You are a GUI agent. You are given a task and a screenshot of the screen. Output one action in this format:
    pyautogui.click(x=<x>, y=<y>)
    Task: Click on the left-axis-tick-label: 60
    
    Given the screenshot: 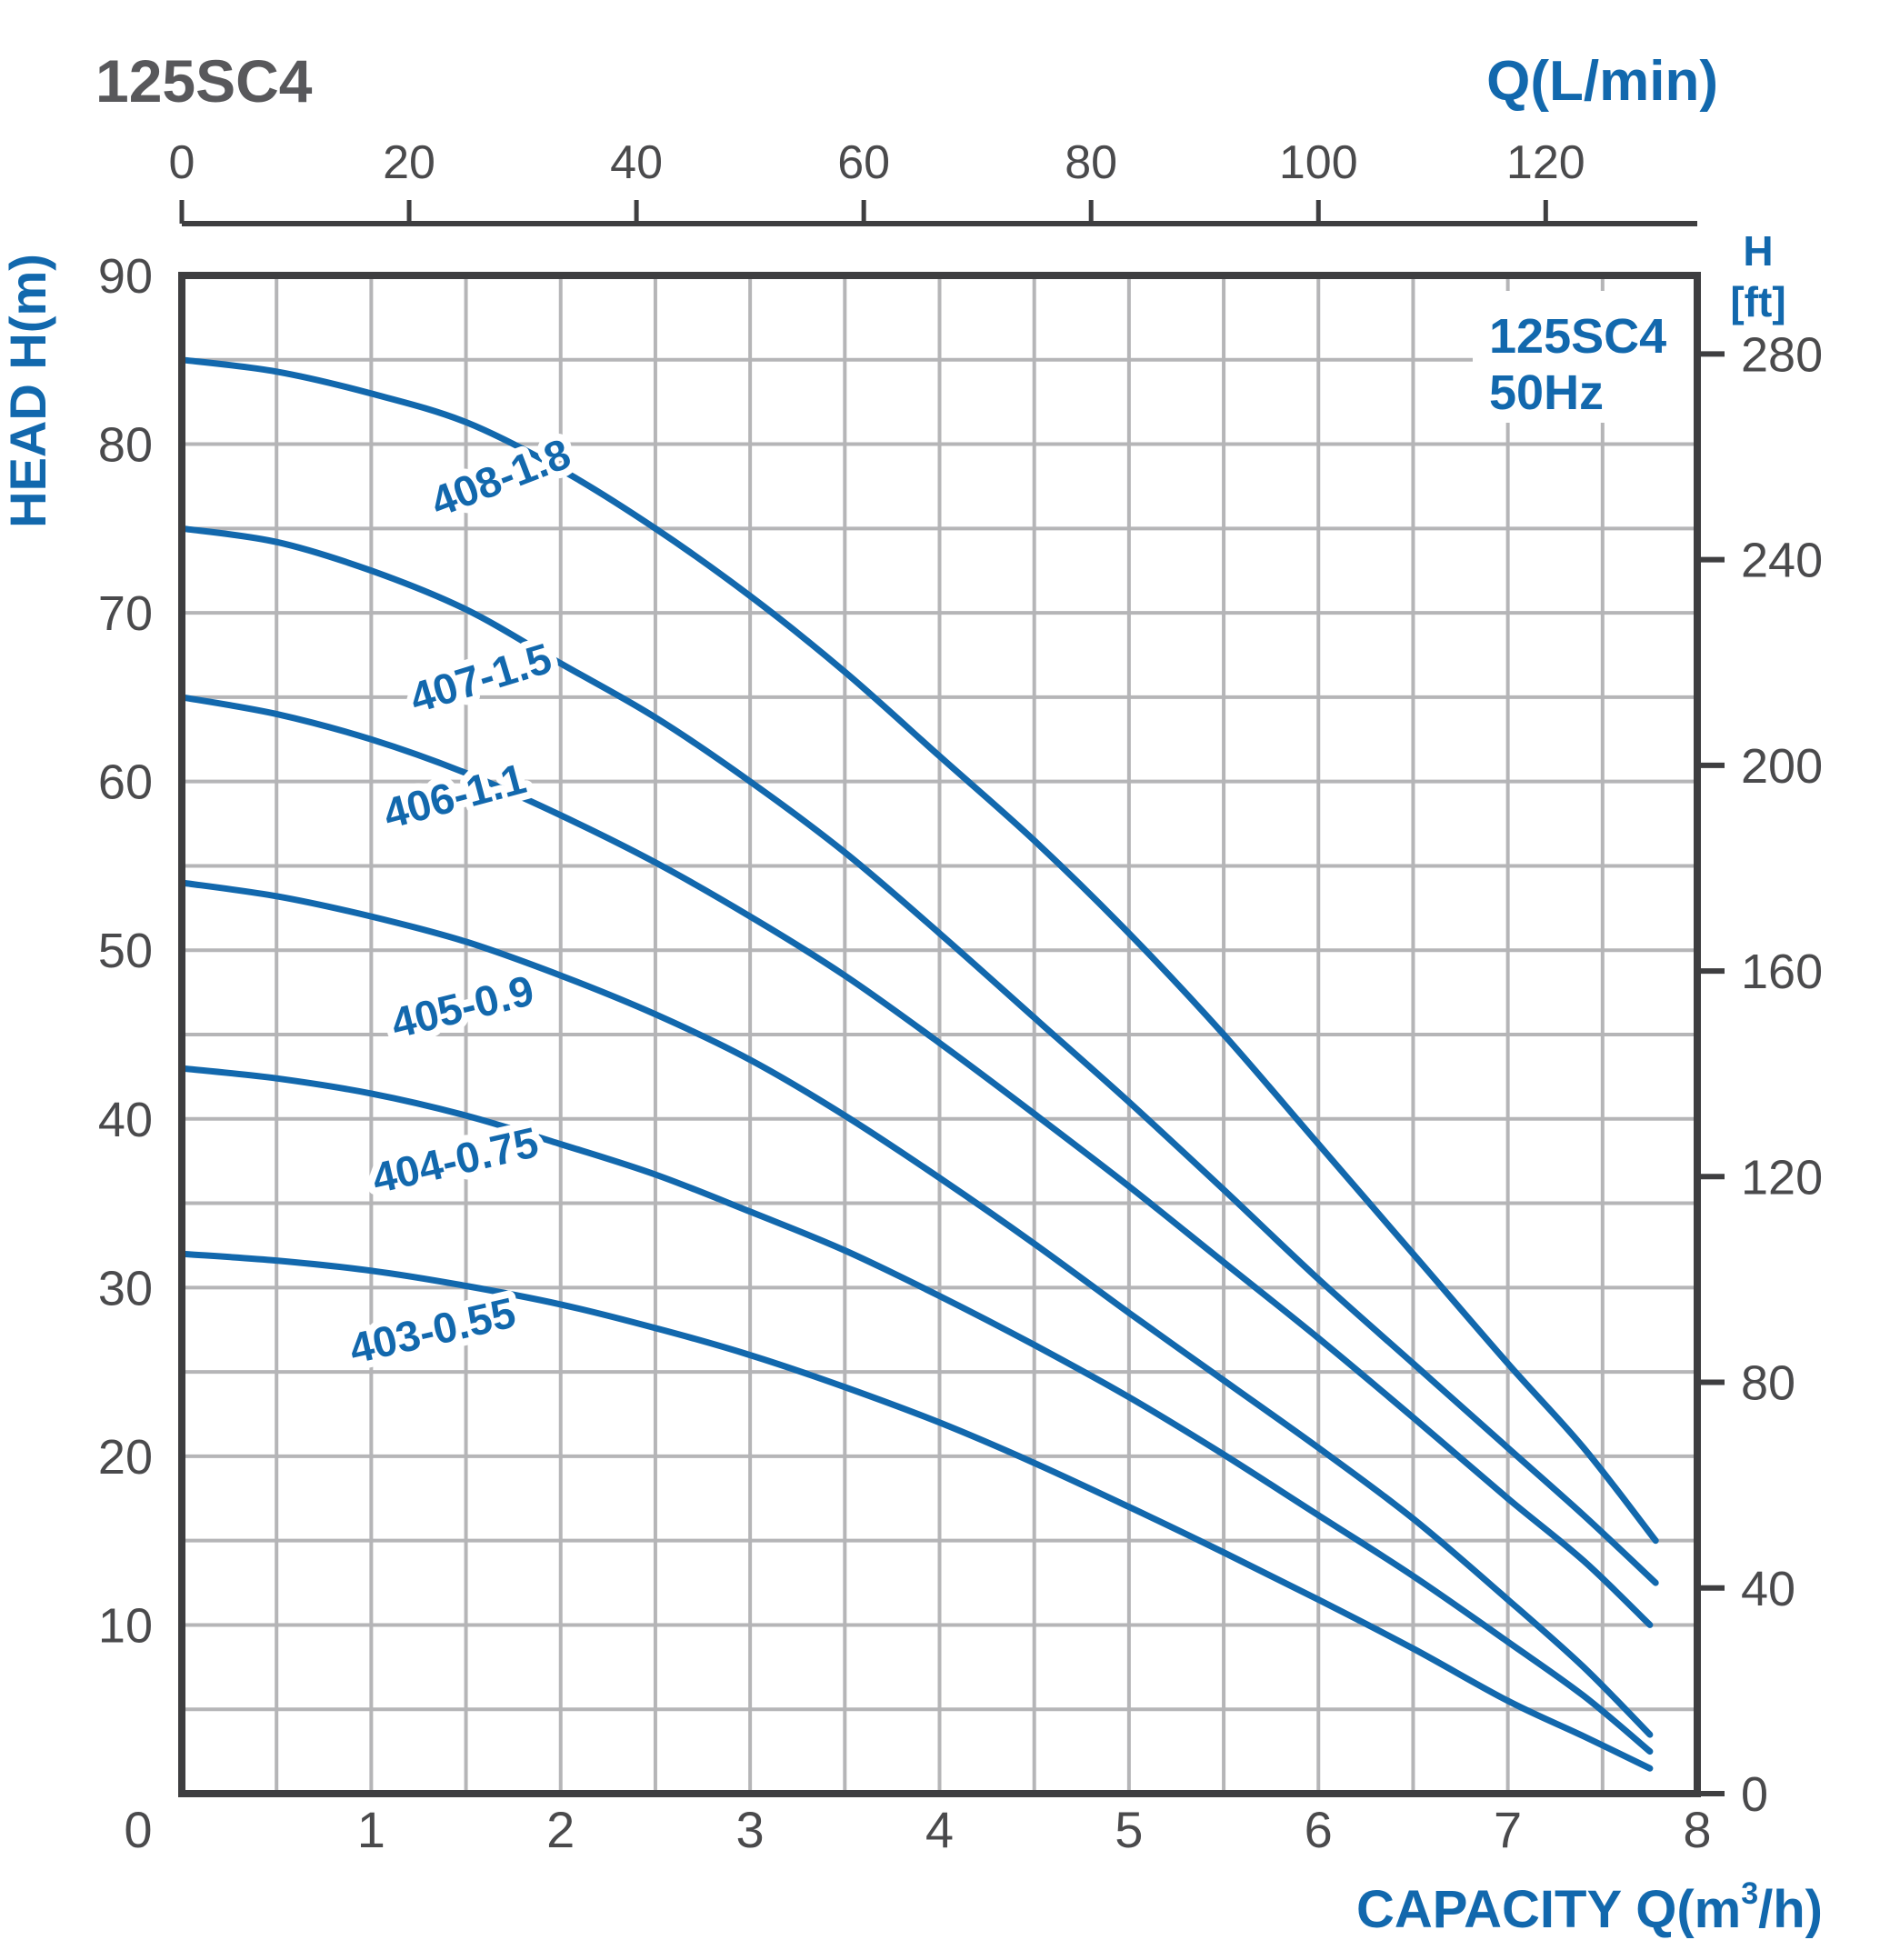 What is the action you would take?
    pyautogui.click(x=125, y=783)
    